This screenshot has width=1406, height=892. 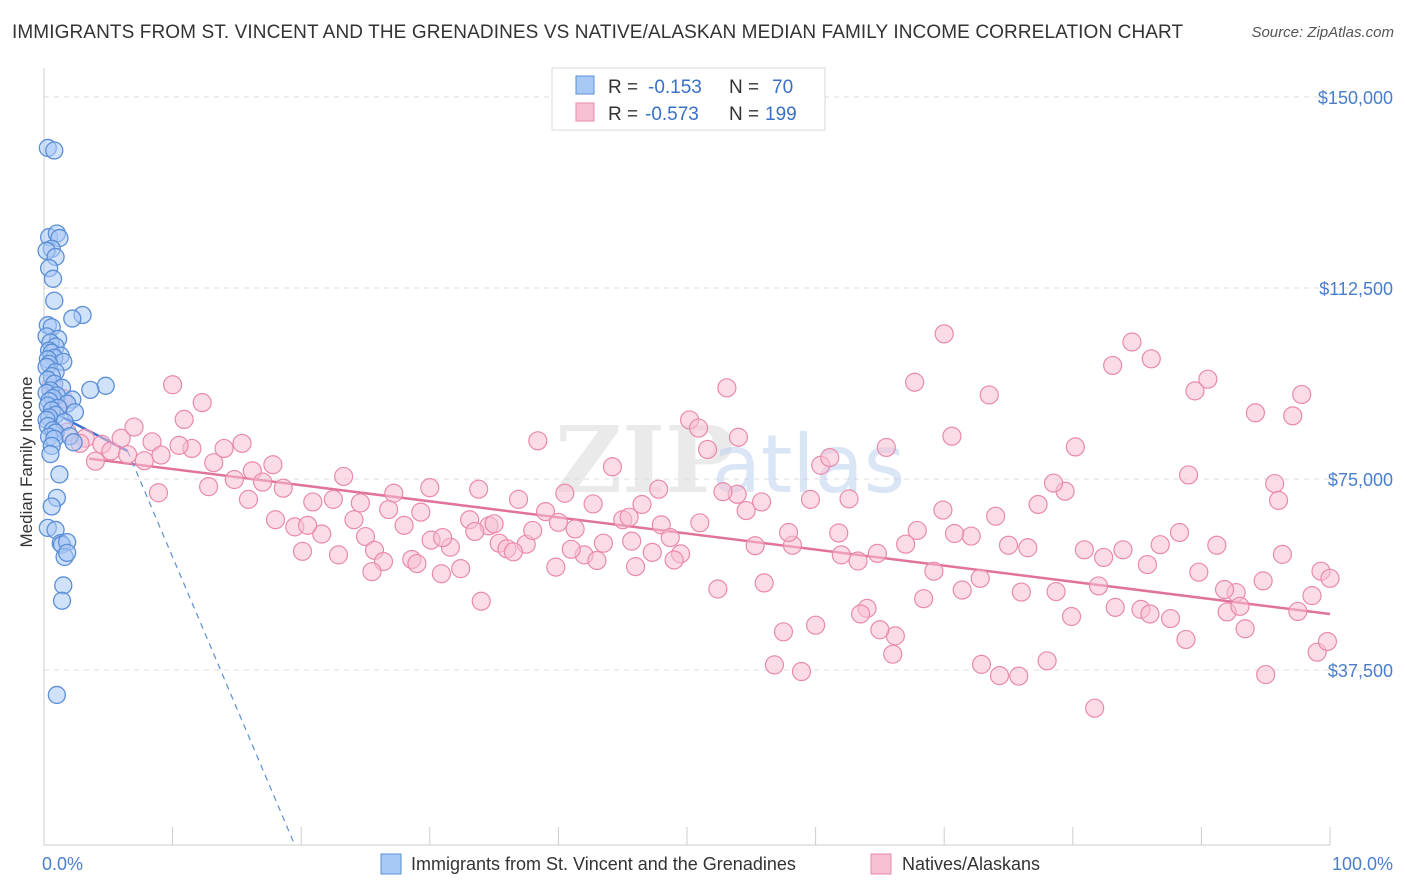 I want to click on x-tick-label-1: 100.0%, so click(x=1362, y=864).